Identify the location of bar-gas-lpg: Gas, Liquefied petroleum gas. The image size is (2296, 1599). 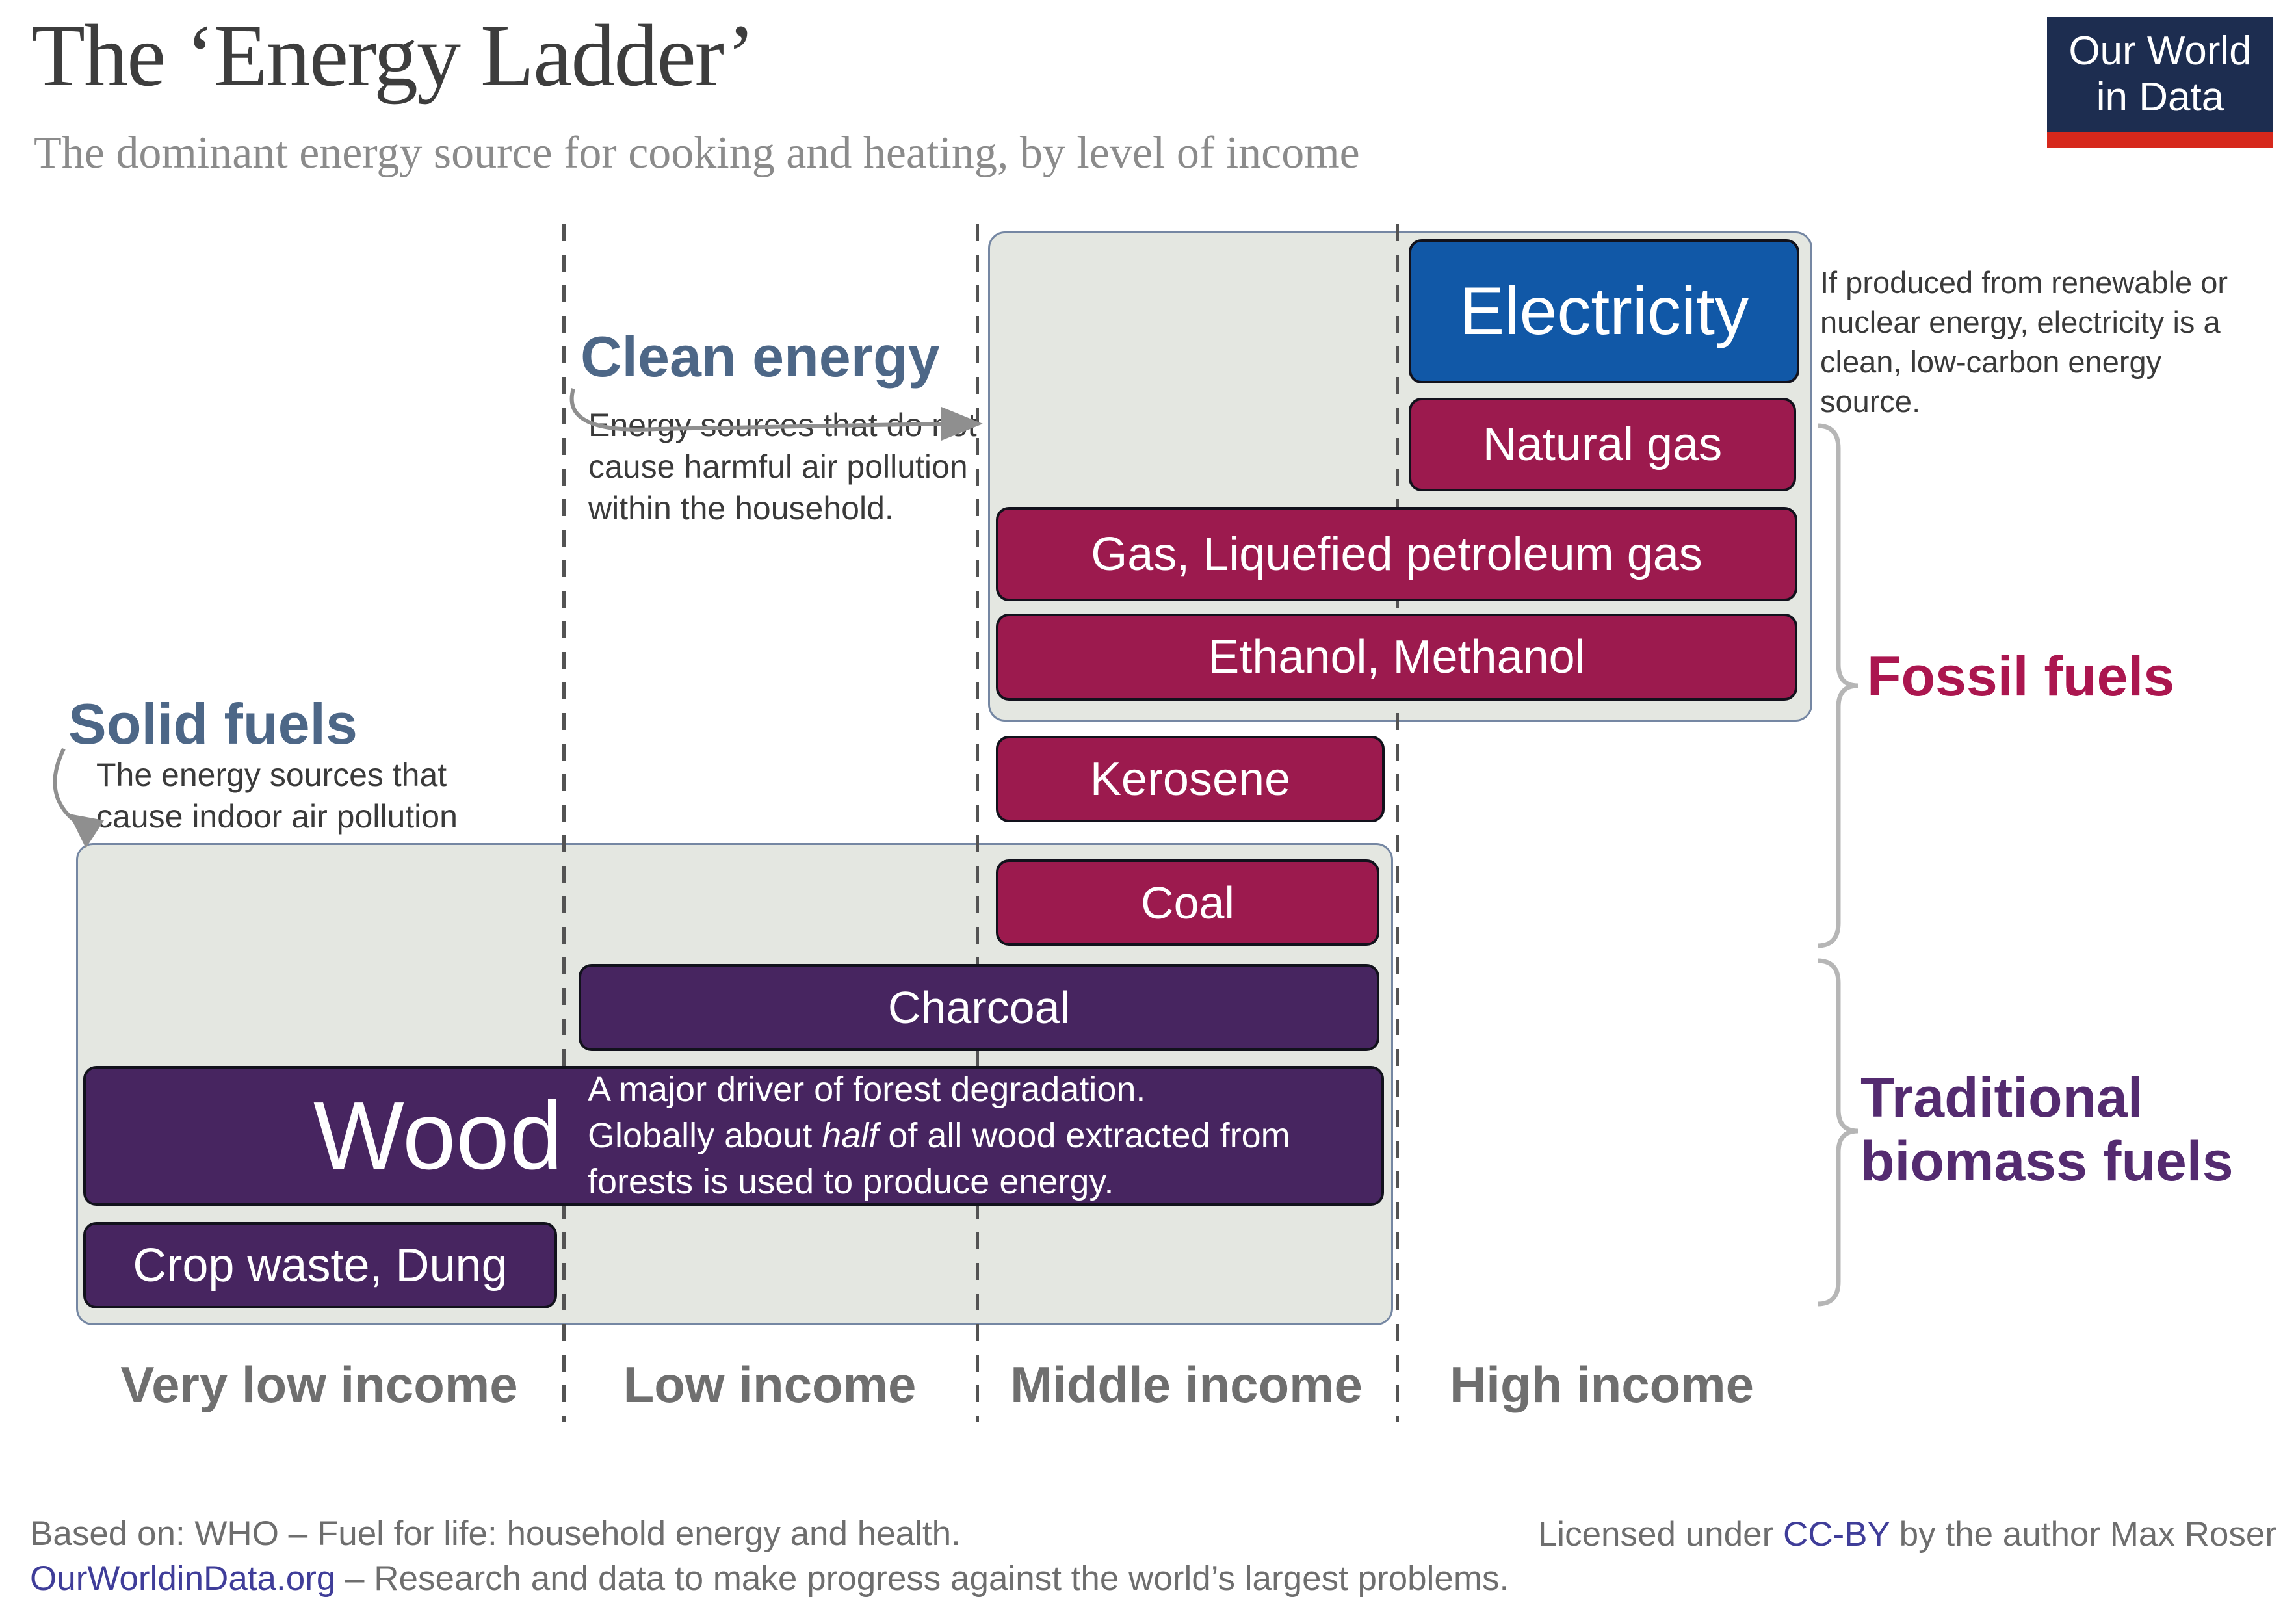
(1396, 554).